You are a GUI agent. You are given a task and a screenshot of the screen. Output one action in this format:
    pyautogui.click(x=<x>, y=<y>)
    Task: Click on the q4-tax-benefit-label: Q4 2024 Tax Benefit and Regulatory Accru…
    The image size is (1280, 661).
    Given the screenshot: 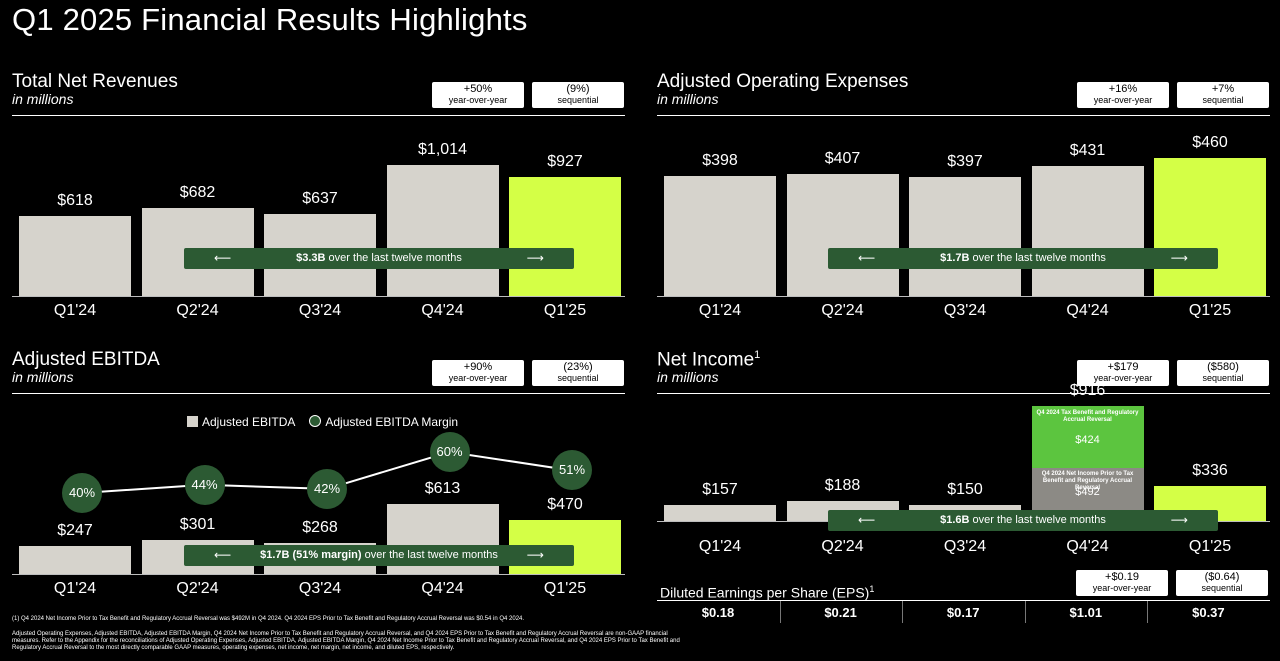 What is the action you would take?
    pyautogui.click(x=1087, y=416)
    